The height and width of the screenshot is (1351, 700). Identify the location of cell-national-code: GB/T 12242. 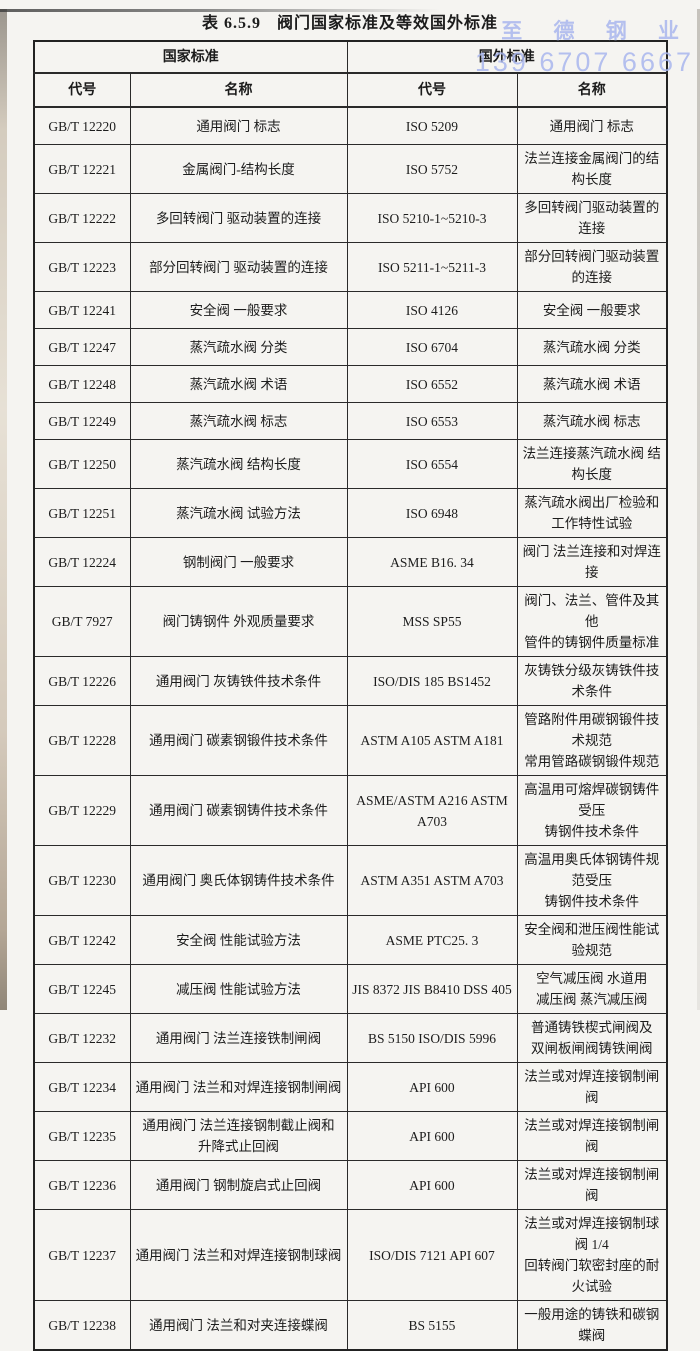
(82, 940).